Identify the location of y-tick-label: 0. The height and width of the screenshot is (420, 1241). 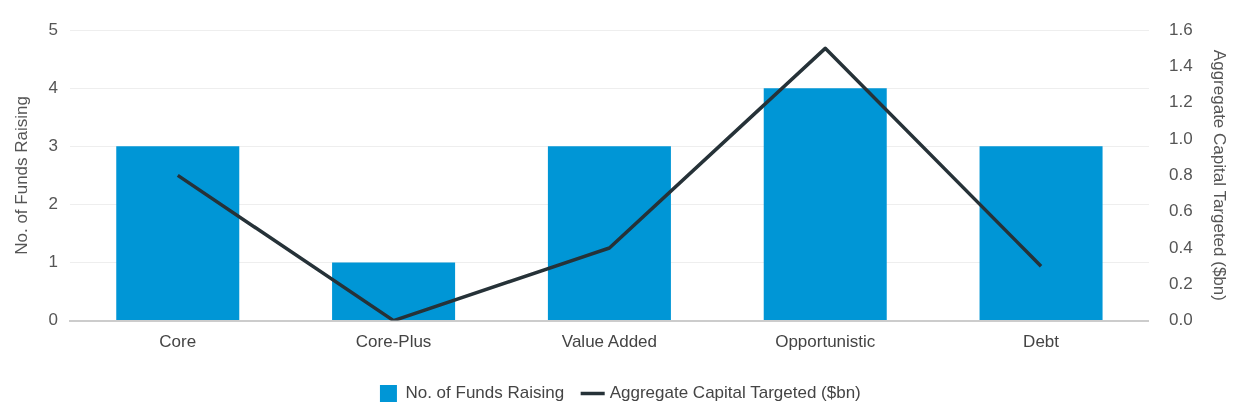
(53, 320).